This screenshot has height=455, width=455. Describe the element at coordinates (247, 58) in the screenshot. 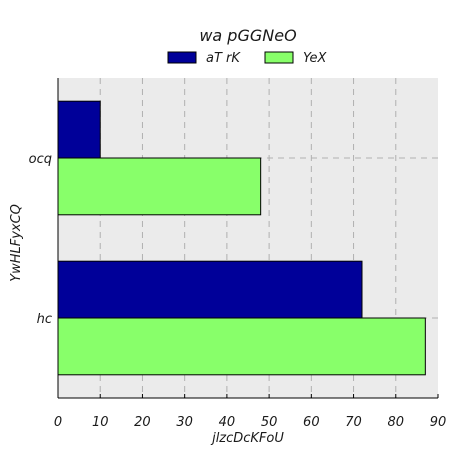

I see `legend: aT rK YeX` at that location.